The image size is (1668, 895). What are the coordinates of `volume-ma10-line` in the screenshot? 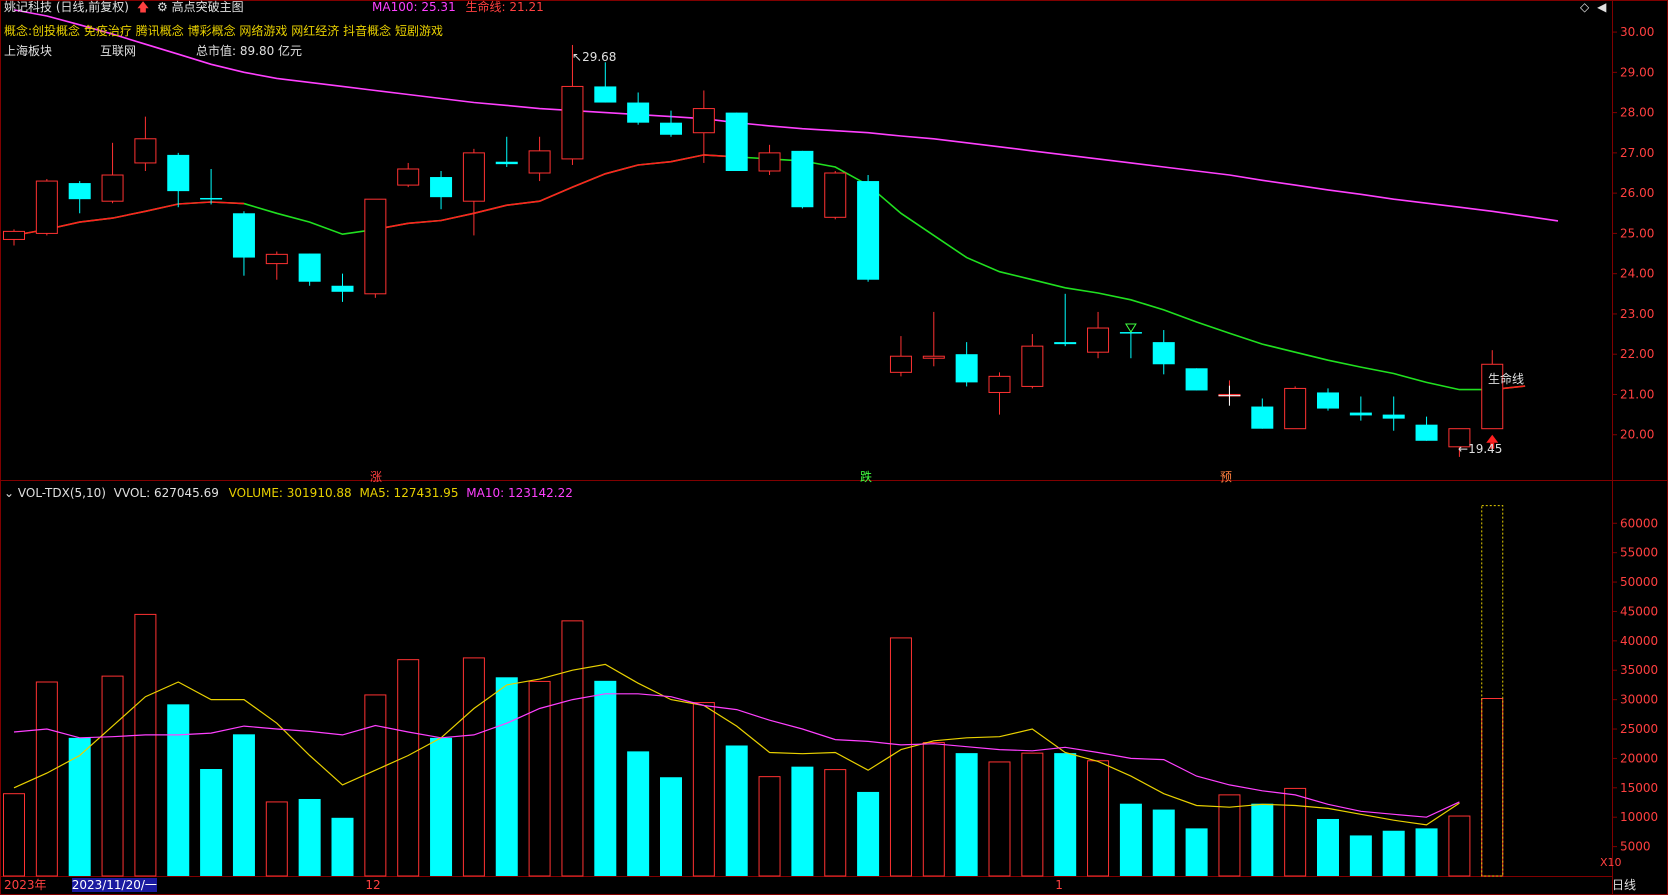 It's located at (736, 755).